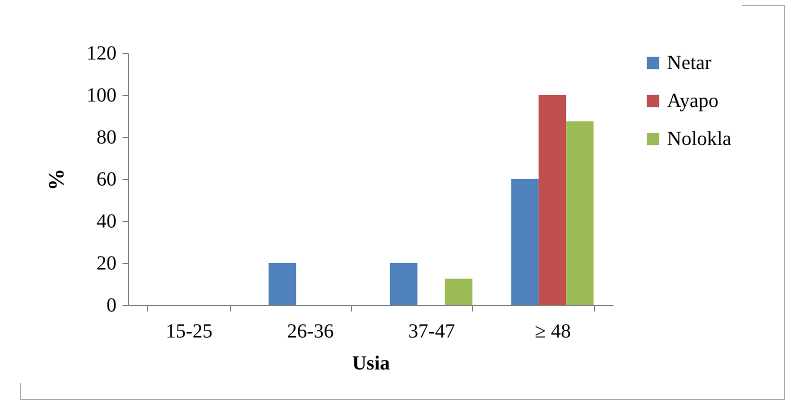 This screenshot has width=795, height=409. I want to click on legend-label: Ayapo, so click(692, 101).